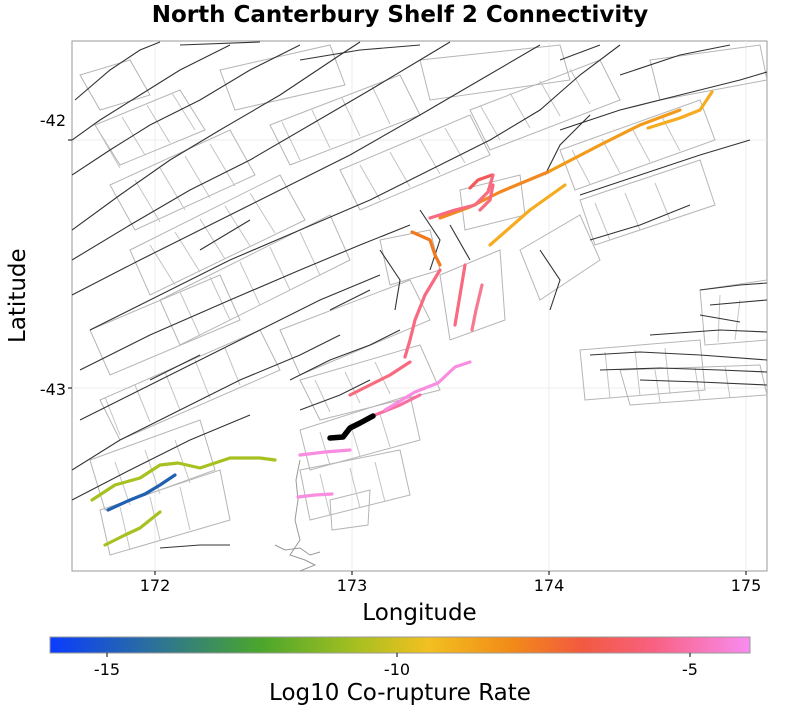 This screenshot has width=800, height=718. Describe the element at coordinates (303, 515) in the screenshot. I see `coastline` at that location.